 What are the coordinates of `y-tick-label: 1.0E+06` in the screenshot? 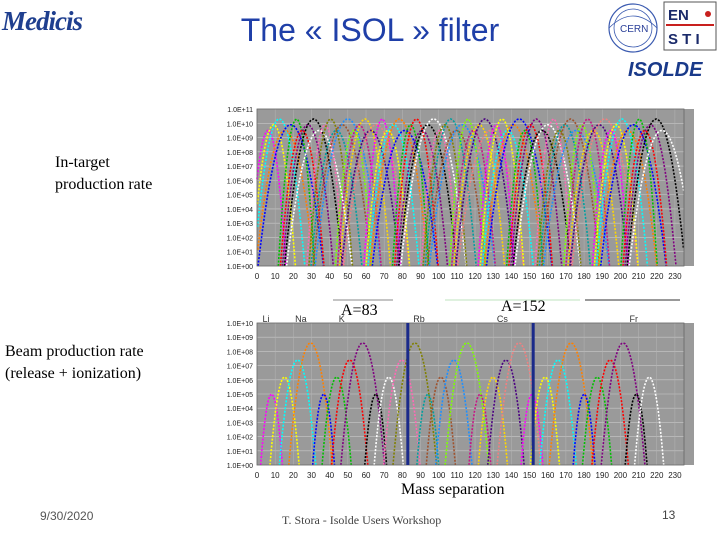 It's located at (240, 381).